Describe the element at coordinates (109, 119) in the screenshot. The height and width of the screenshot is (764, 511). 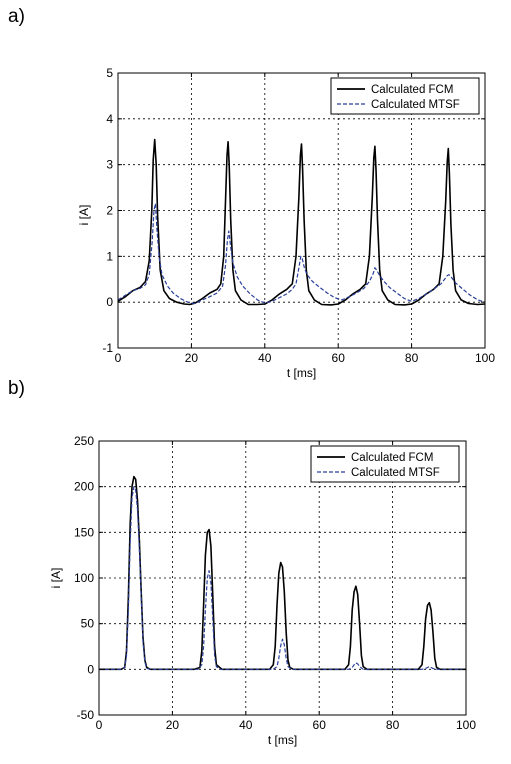
I see `y-tick-label: 4` at that location.